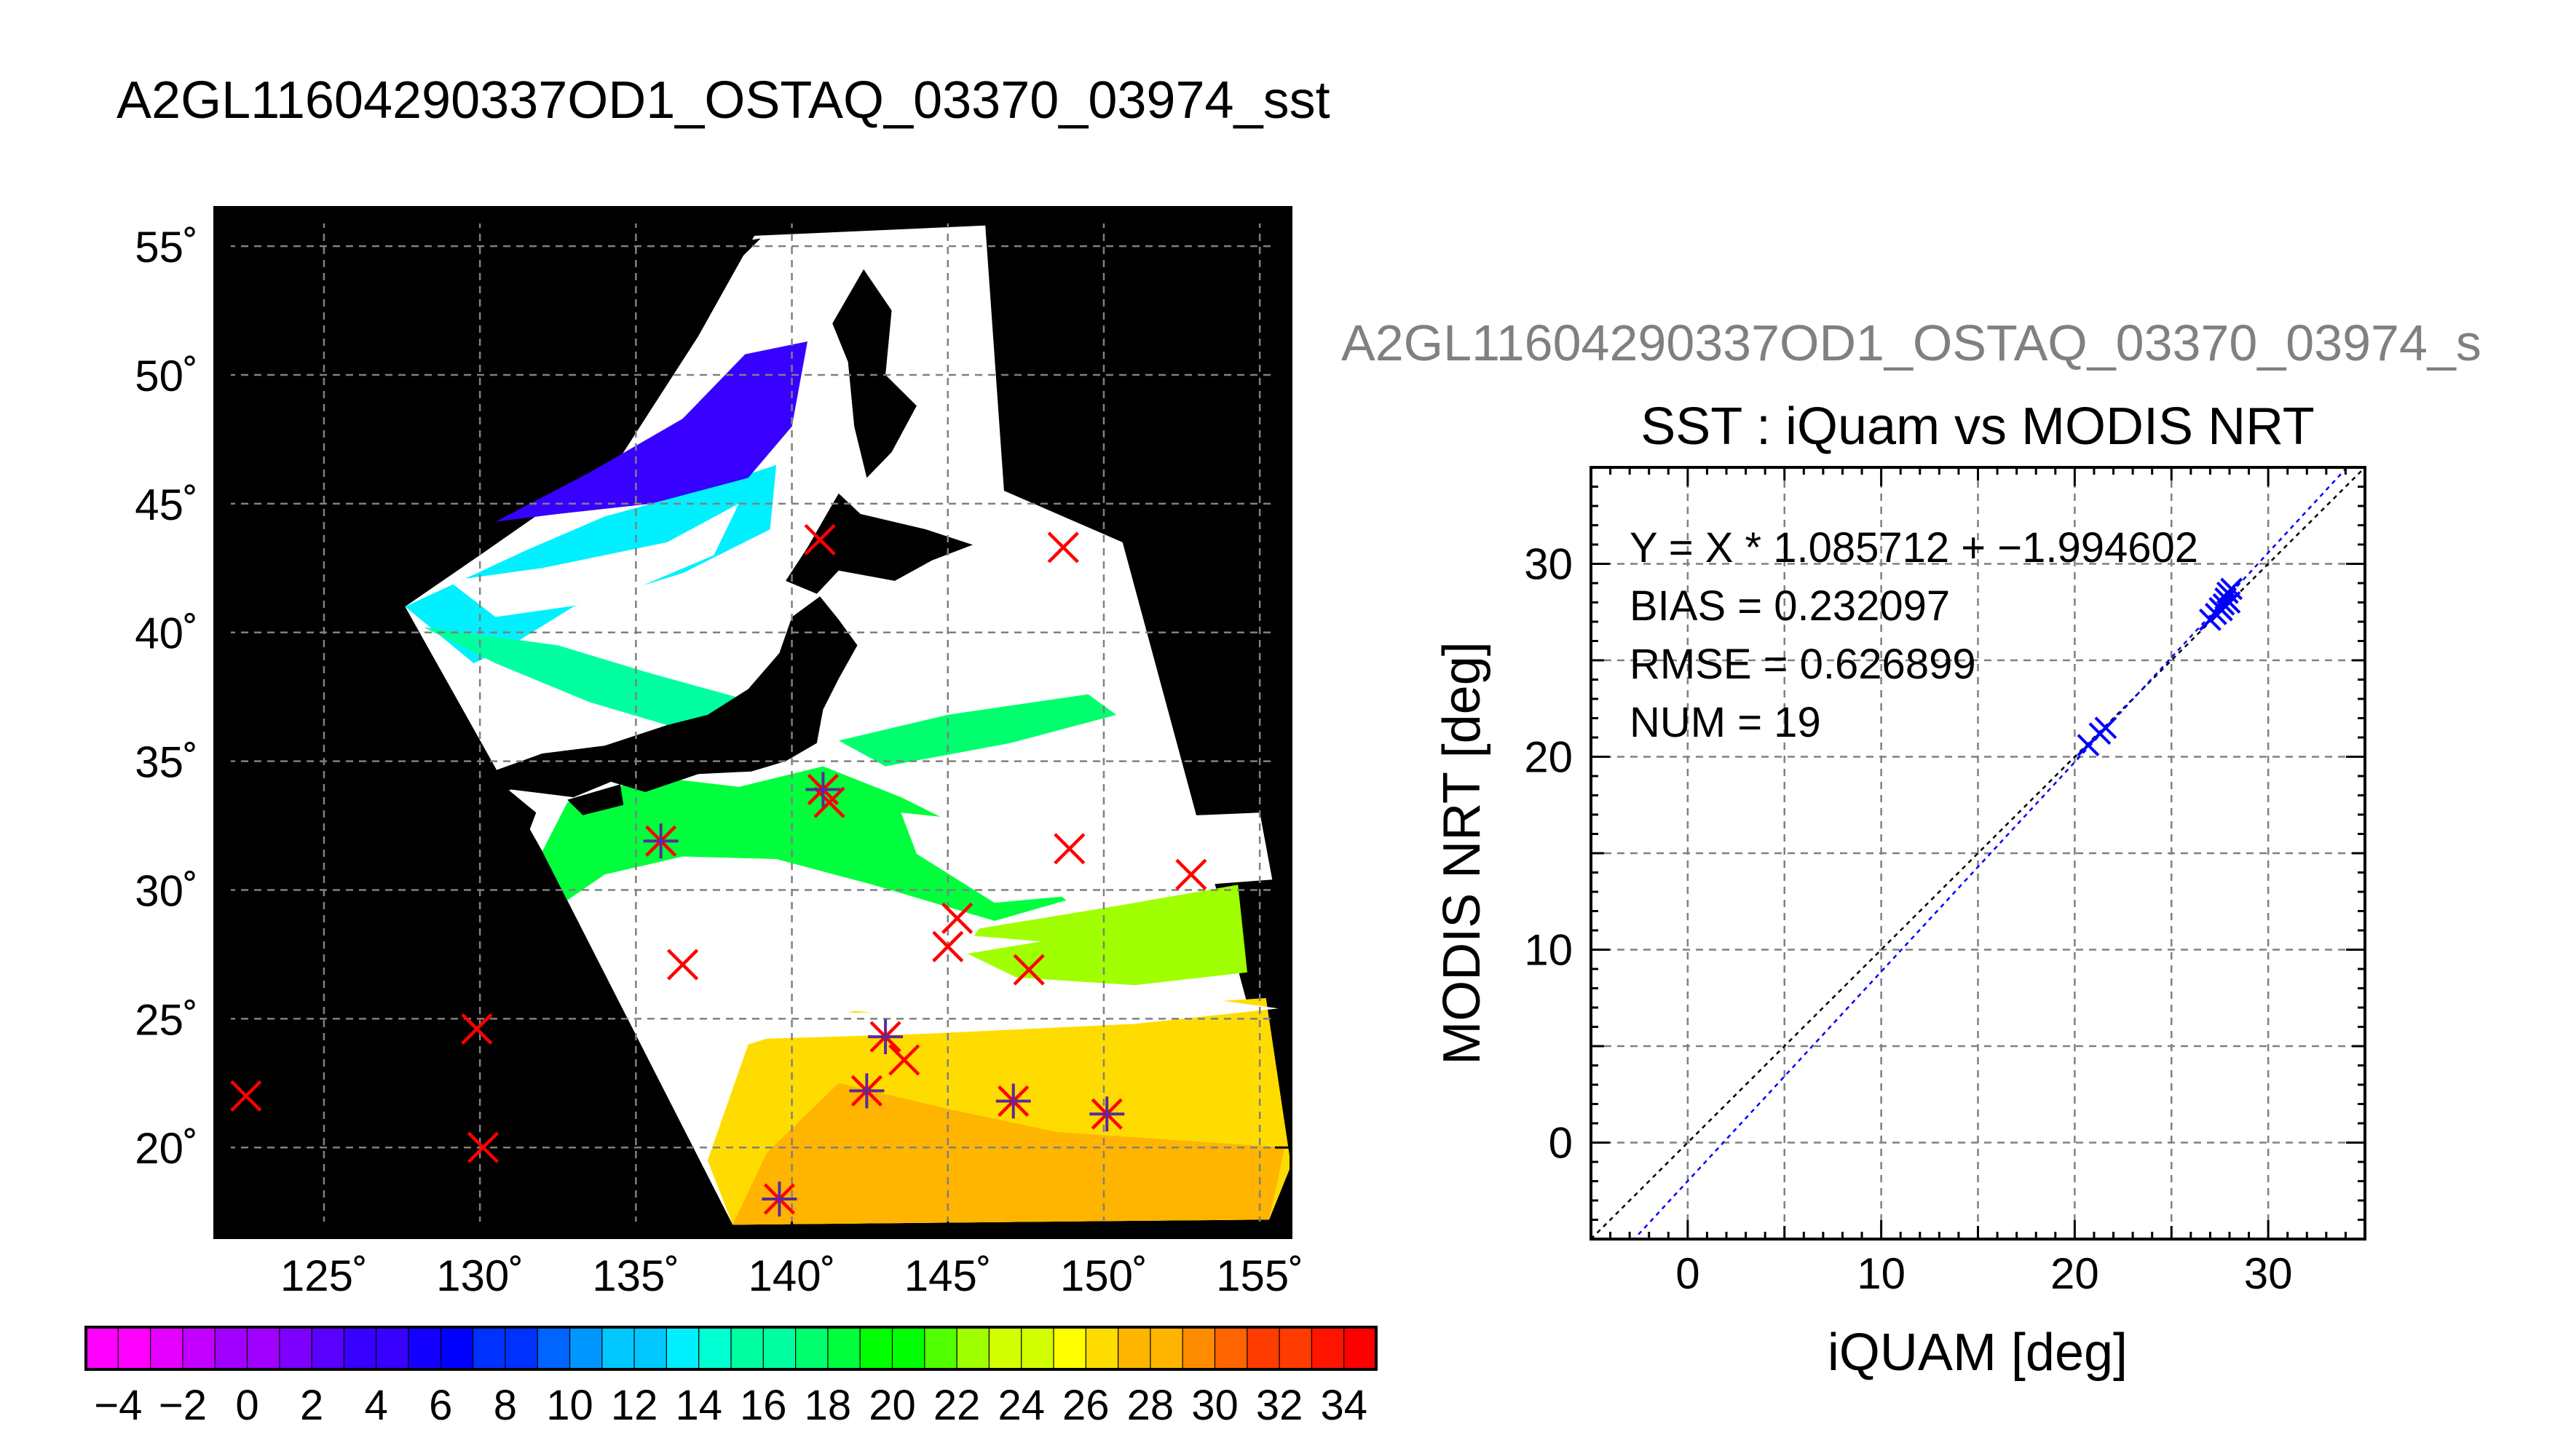 The image size is (2555, 1456). What do you see at coordinates (948, 1275) in the screenshot?
I see `map-lon-label: 145˚` at bounding box center [948, 1275].